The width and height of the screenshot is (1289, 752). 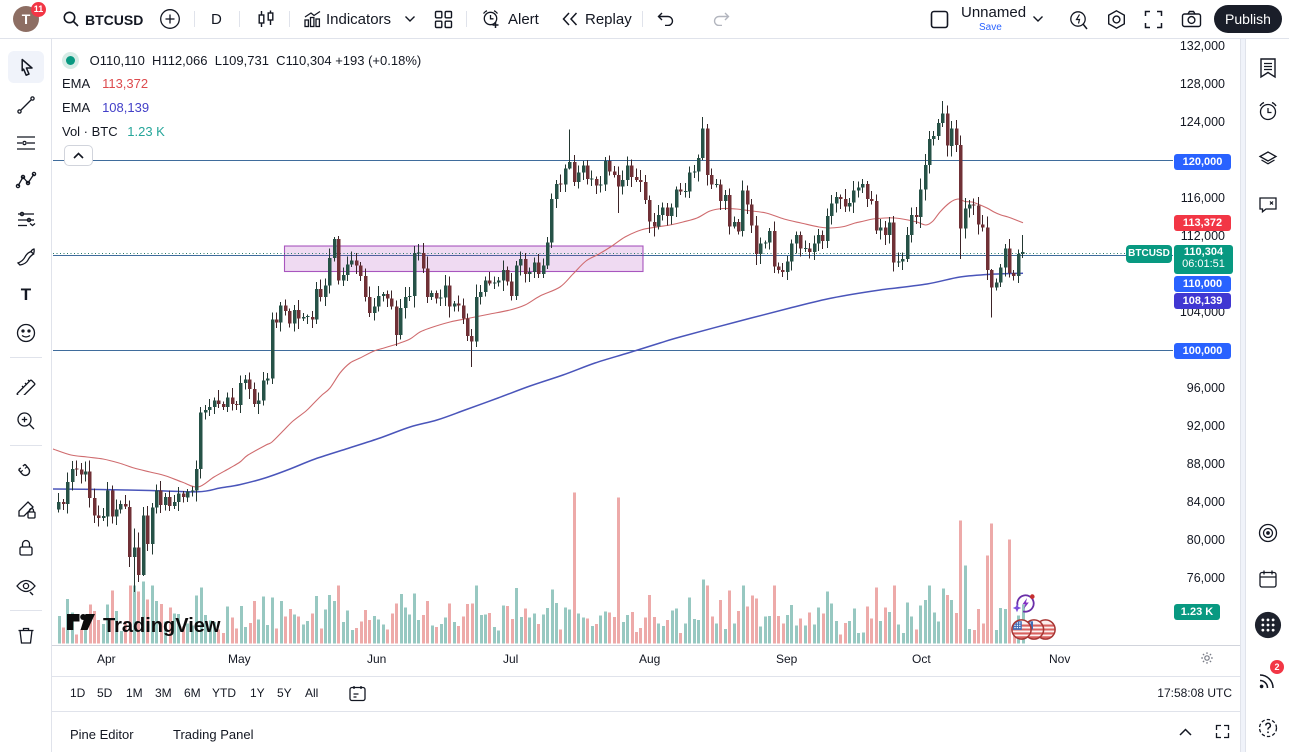 What do you see at coordinates (162, 626) in the screenshot?
I see `svg-text: TradingView` at bounding box center [162, 626].